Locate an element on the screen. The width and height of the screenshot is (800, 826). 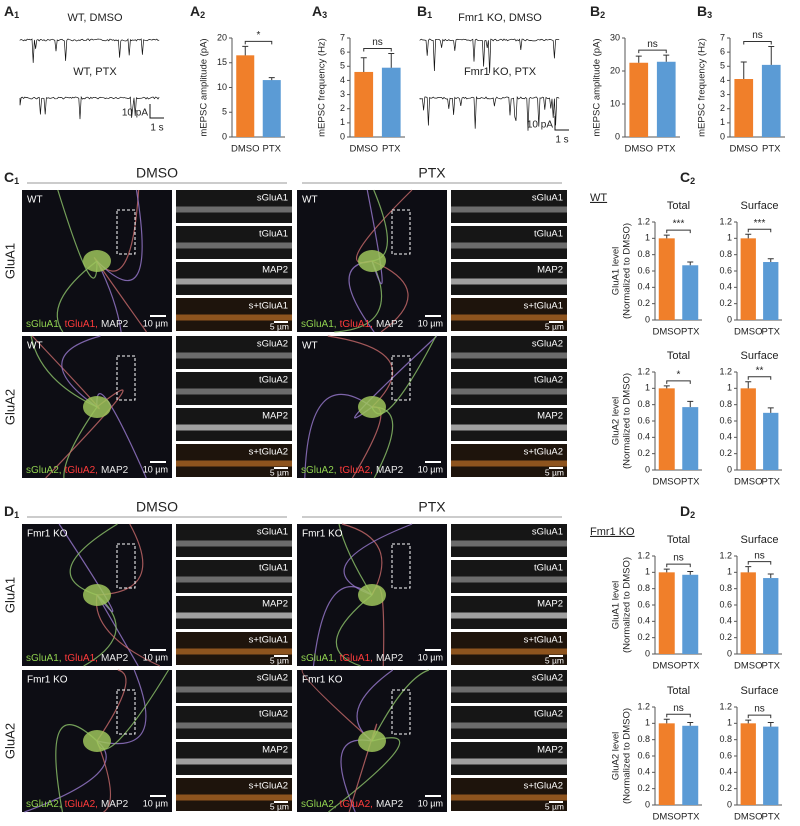
trace-label: Fmr1 KO, DMSO is located at coordinates (500, 18).